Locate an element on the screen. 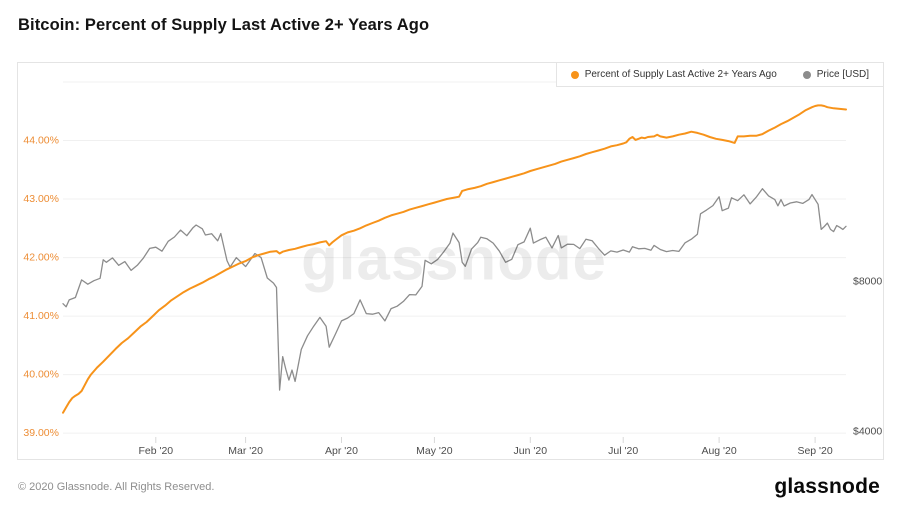 The height and width of the screenshot is (507, 900). price-series-dot-icon is located at coordinates (806, 74).